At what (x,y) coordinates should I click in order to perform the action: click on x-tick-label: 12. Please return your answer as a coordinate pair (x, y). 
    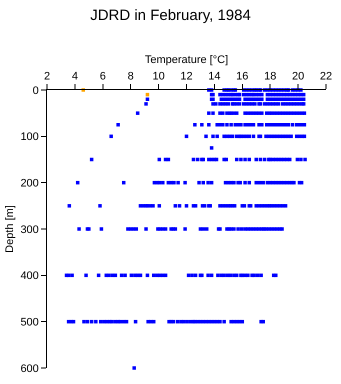
    Looking at the image, I should click on (186, 76).